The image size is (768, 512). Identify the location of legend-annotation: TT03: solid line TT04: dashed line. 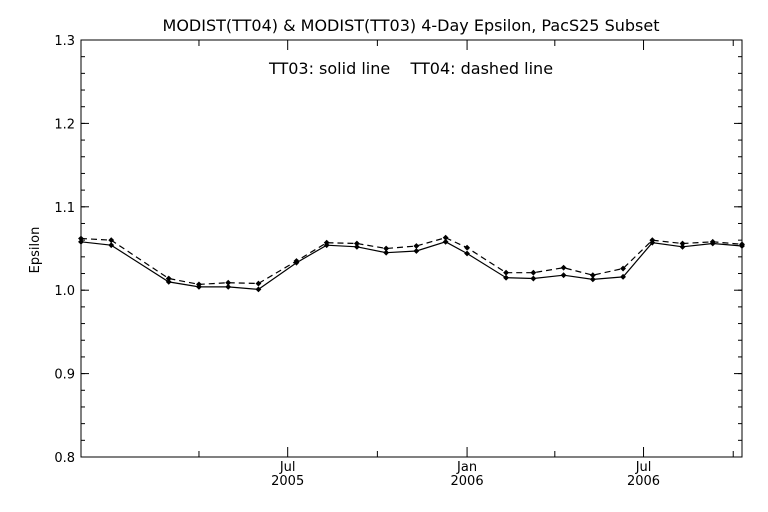
(410, 68).